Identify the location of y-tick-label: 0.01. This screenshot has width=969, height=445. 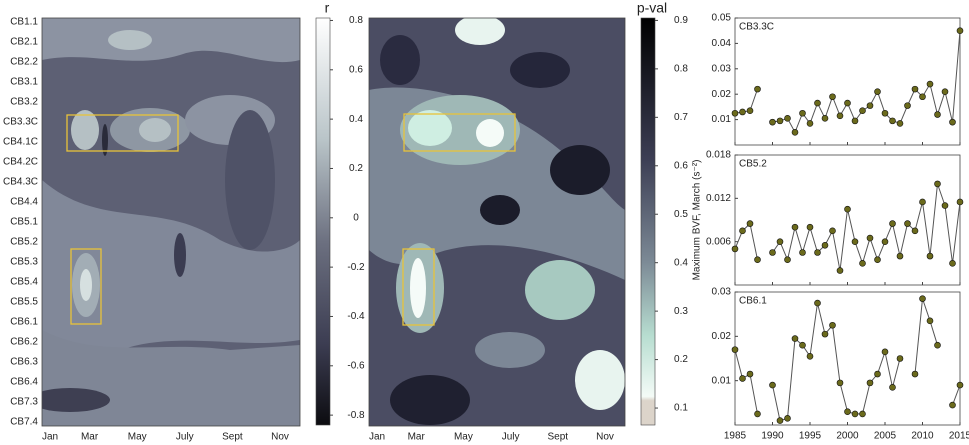
(722, 380).